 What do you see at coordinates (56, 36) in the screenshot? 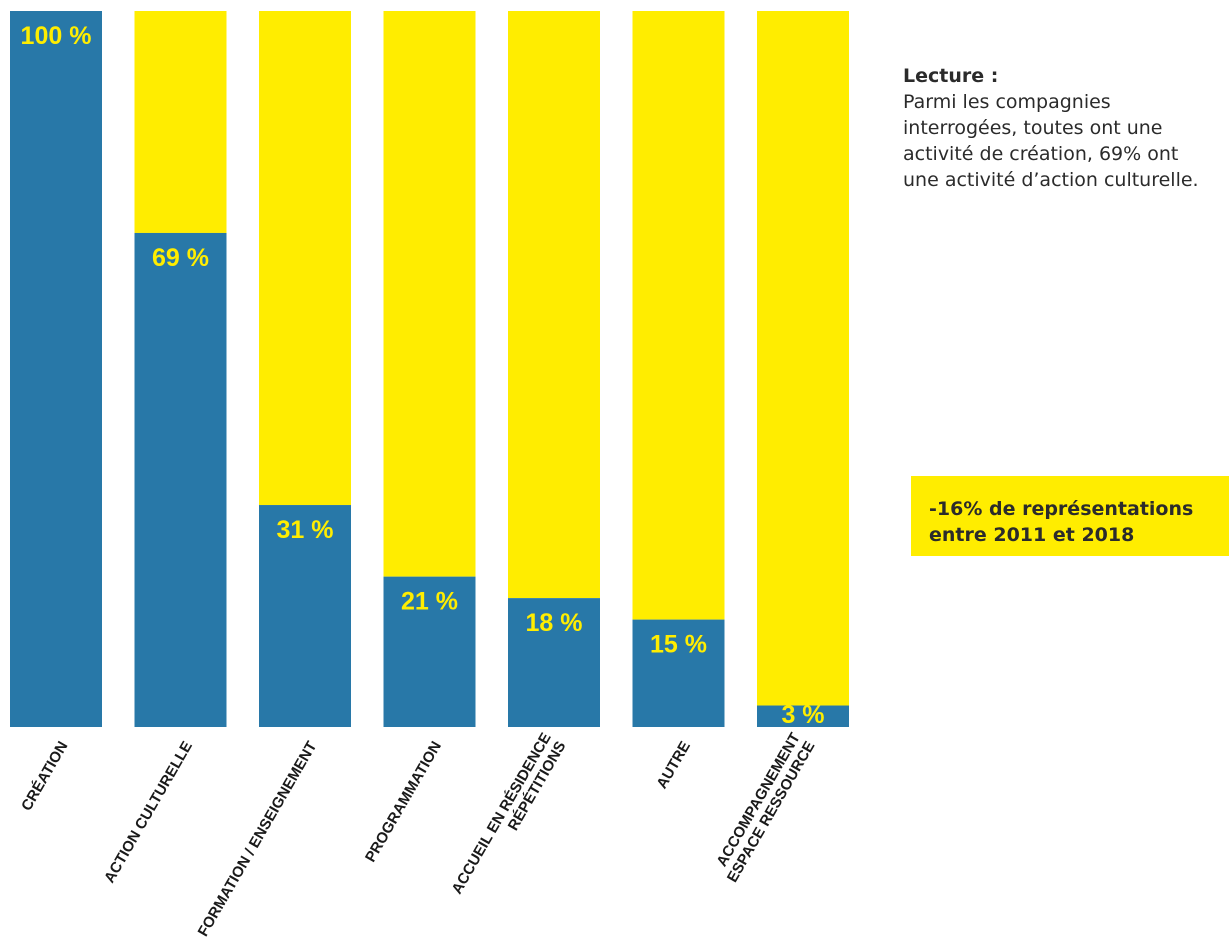
I see `bar-value-label: 100 %` at bounding box center [56, 36].